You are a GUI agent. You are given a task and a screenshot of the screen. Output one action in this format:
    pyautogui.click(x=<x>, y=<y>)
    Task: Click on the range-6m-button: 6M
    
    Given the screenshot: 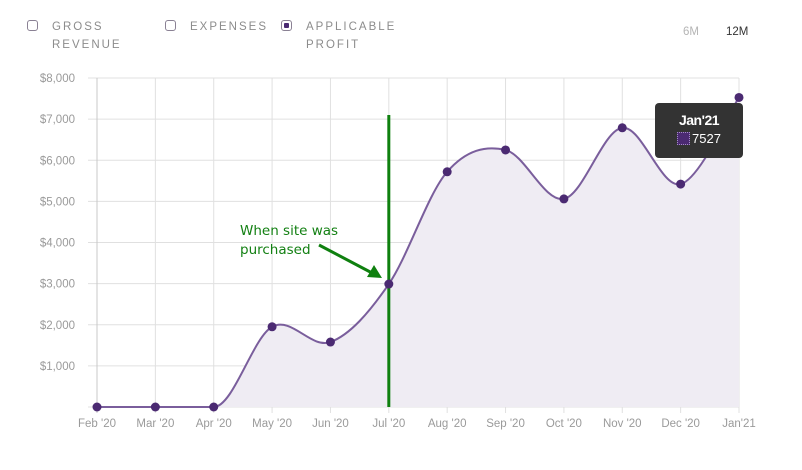 What is the action you would take?
    pyautogui.click(x=691, y=32)
    